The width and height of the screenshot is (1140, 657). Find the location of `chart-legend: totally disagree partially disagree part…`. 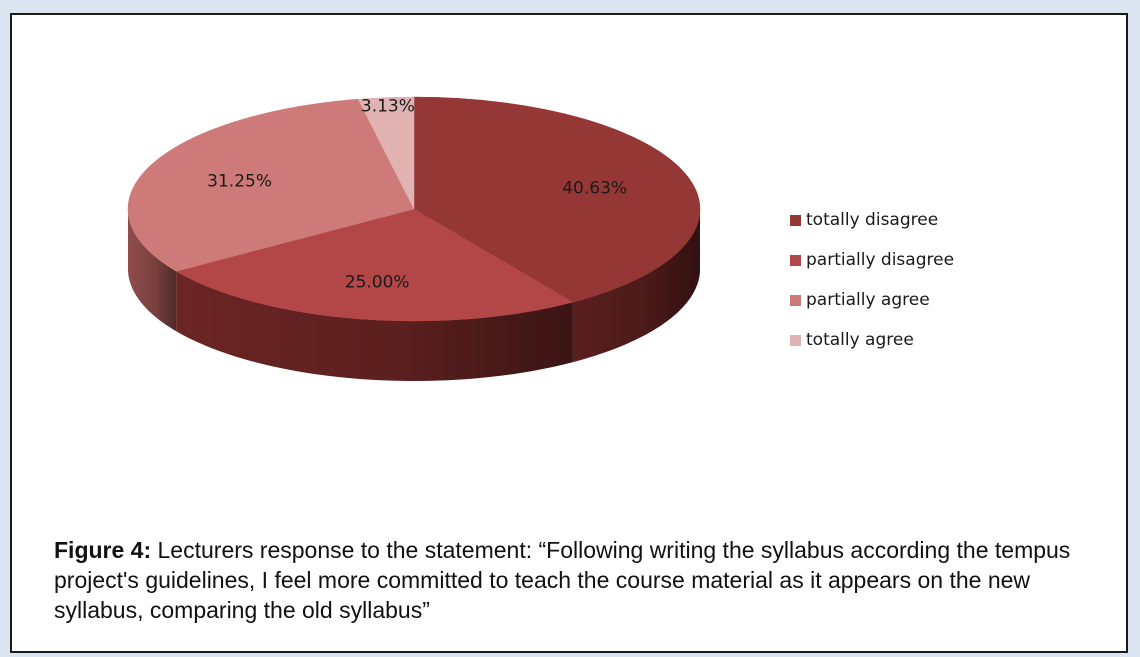

chart-legend: totally disagree partially disagree part… is located at coordinates (872, 280).